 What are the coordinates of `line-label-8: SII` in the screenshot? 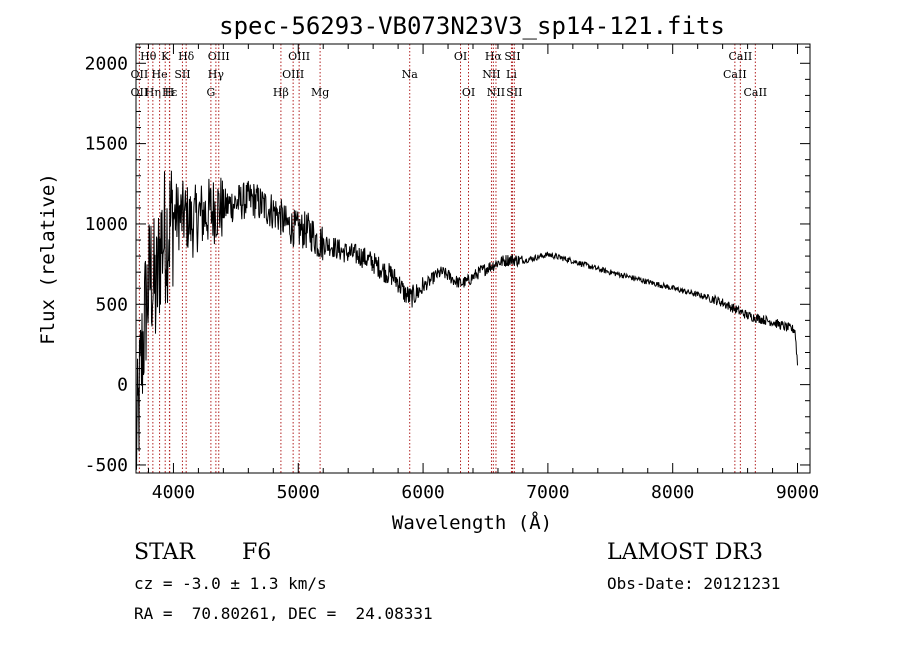 It's located at (182, 74).